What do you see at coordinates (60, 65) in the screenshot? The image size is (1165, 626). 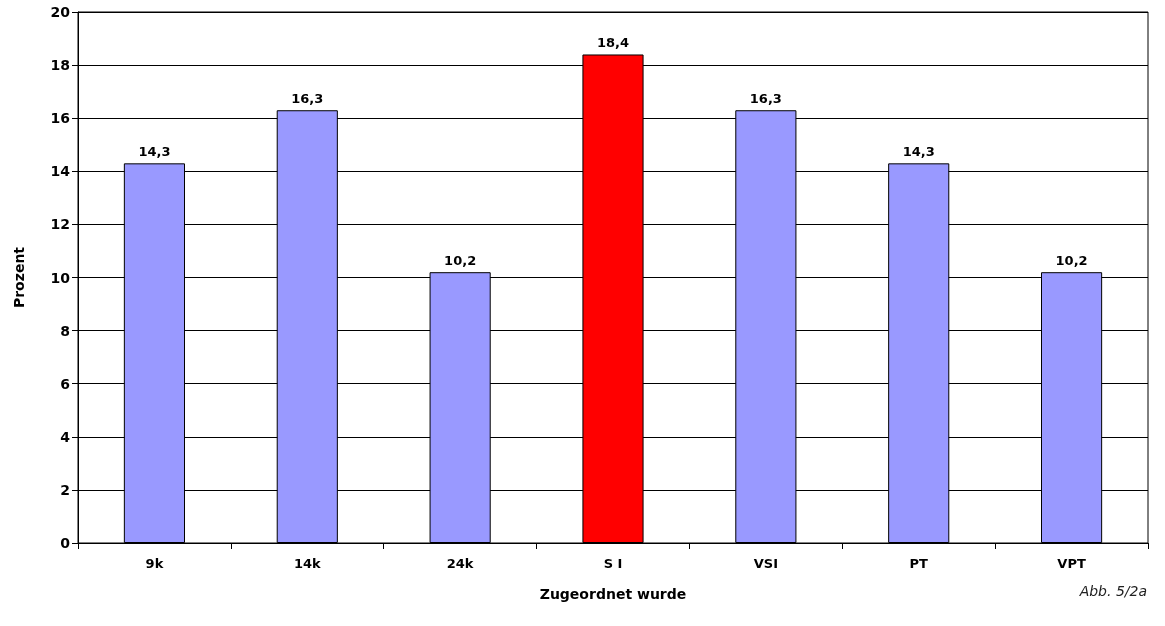 I see `y-tick-label: 18` at bounding box center [60, 65].